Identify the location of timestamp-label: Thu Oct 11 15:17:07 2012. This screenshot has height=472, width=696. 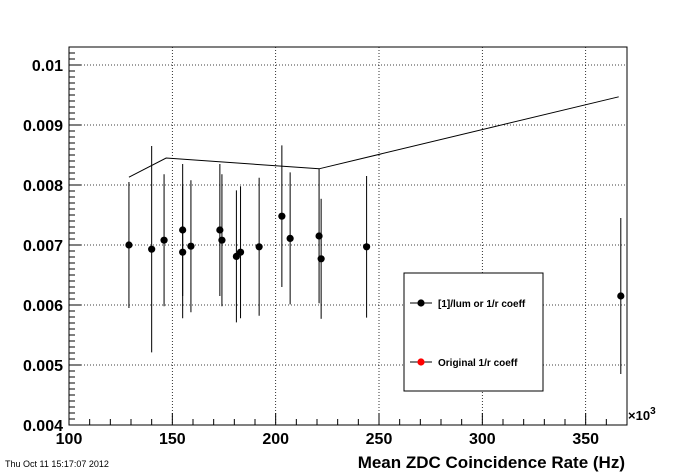
(57, 464).